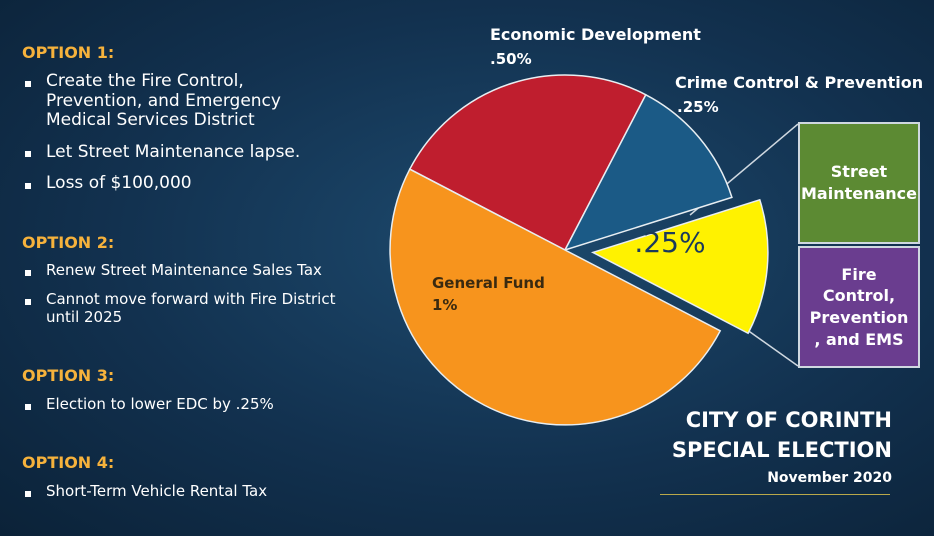 The height and width of the screenshot is (536, 934). I want to click on option-list: Short-Term Vehicle Rental Tax, so click(182, 497).